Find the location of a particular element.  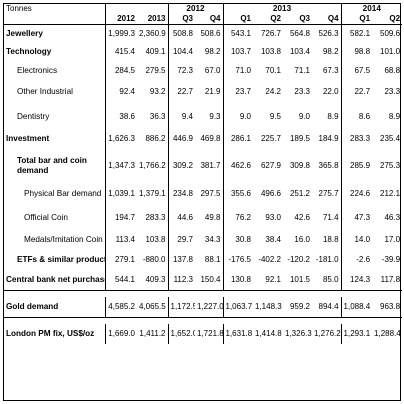

value-cell: 76.2 is located at coordinates (237, 217).